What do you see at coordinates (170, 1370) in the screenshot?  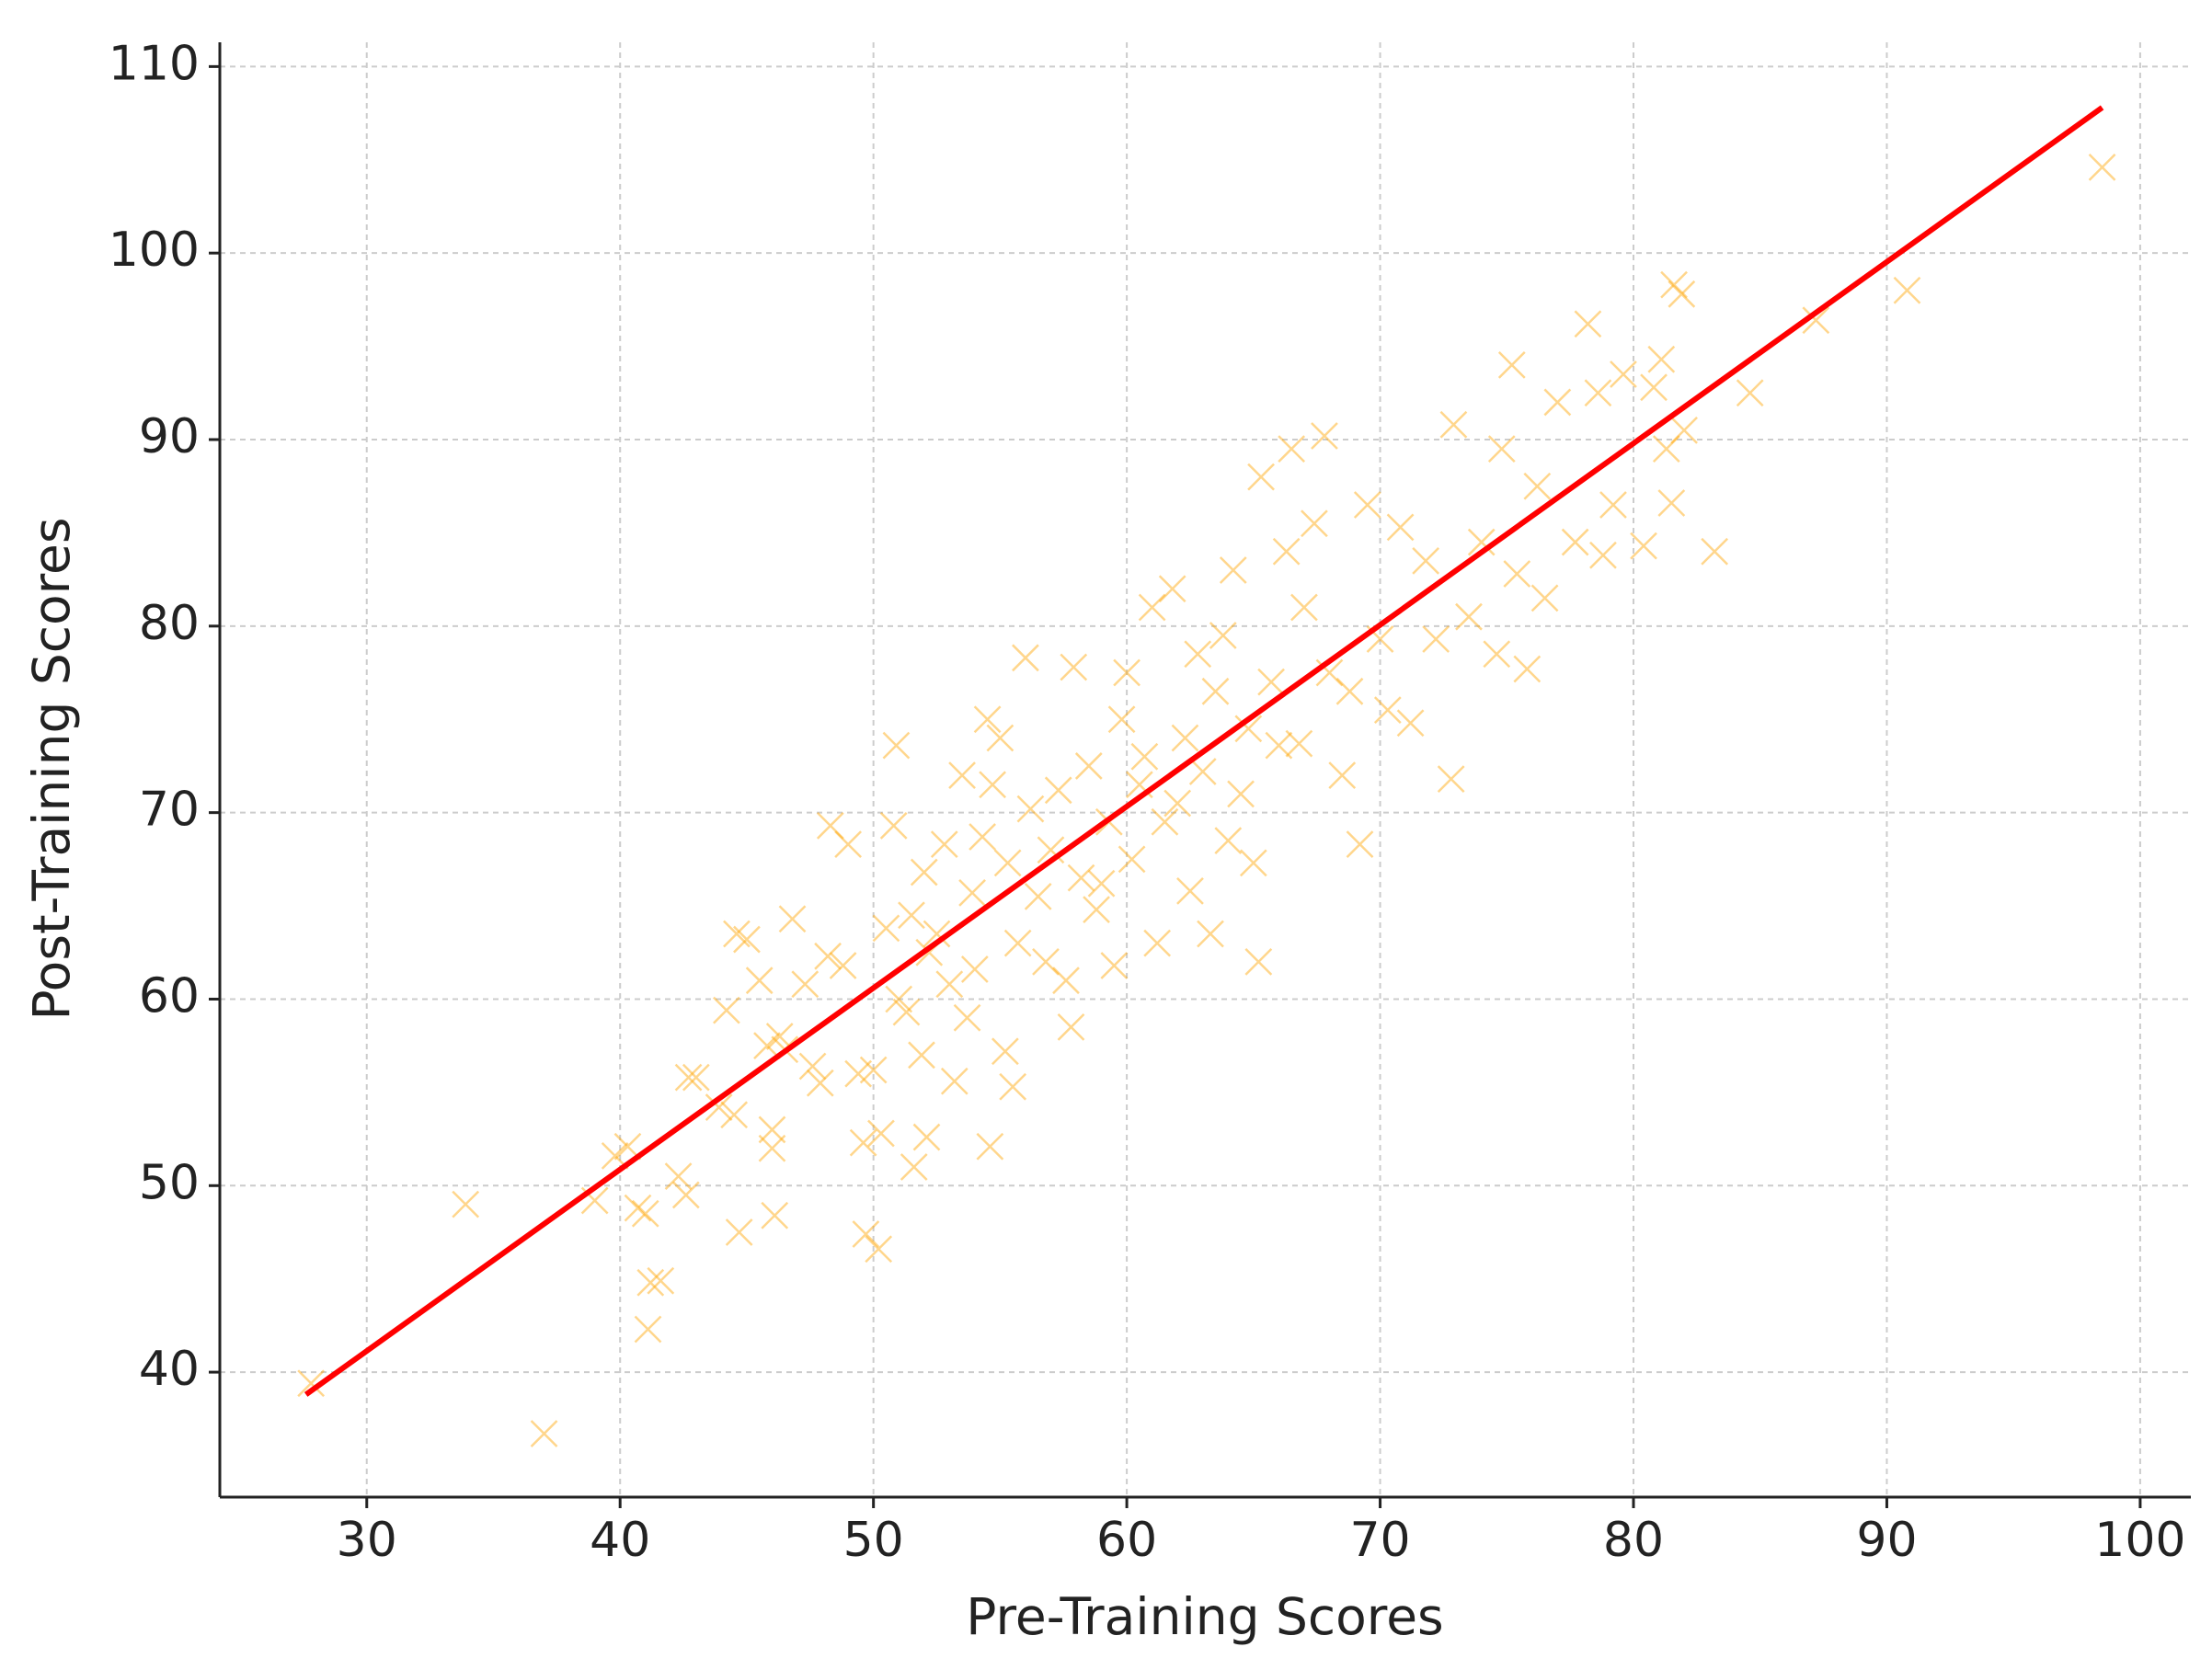 I see `y-tick-label: 40` at bounding box center [170, 1370].